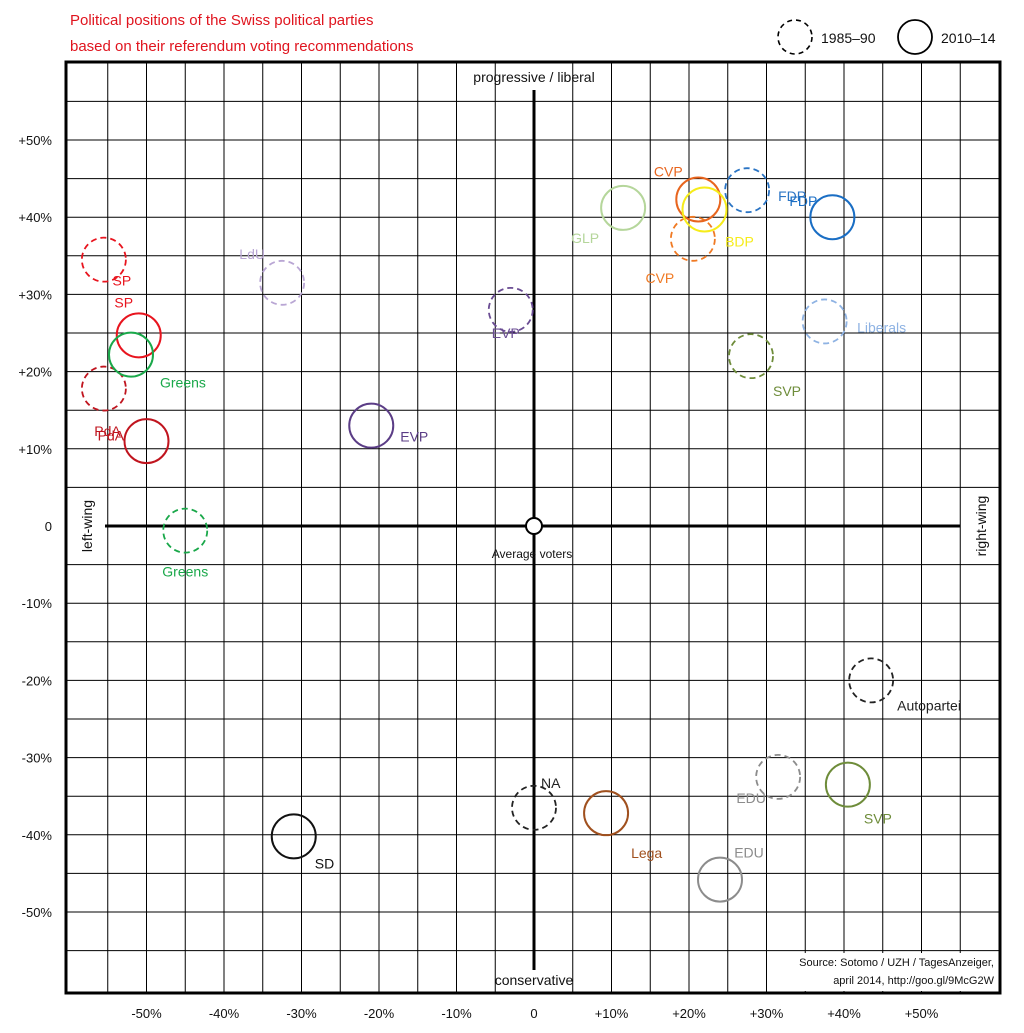 This screenshot has height=1033, width=1024. What do you see at coordinates (87, 526) in the screenshot?
I see `axis-label-left: left-wing` at bounding box center [87, 526].